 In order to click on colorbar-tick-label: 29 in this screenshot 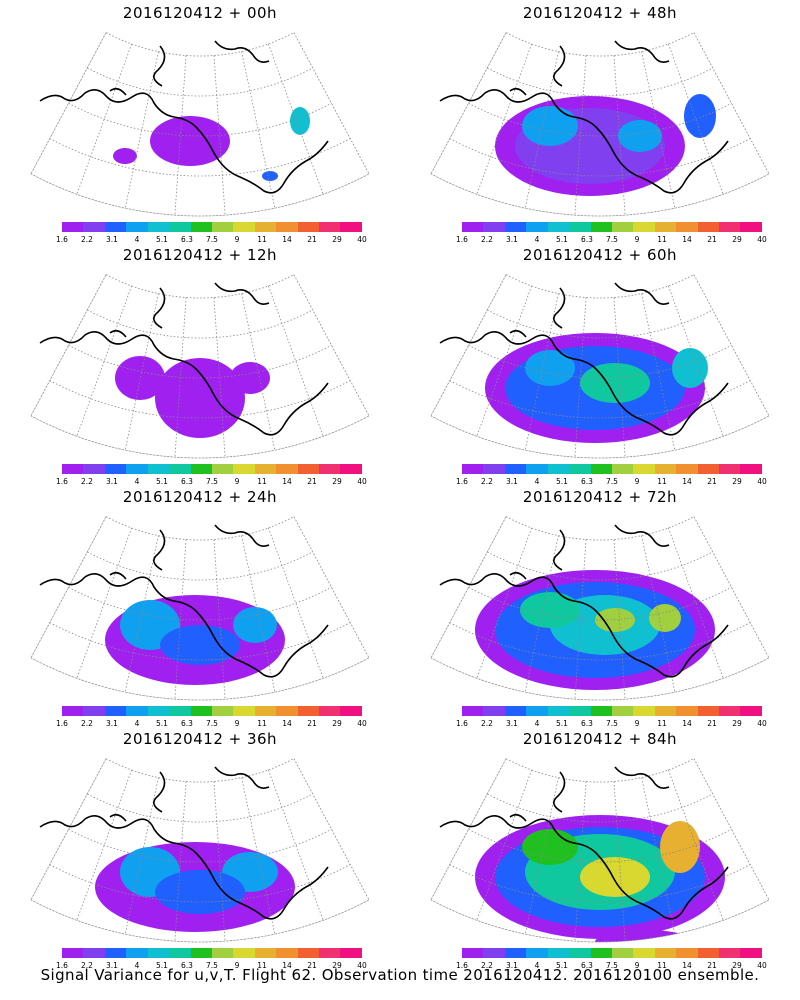, I will do `click(337, 723)`.